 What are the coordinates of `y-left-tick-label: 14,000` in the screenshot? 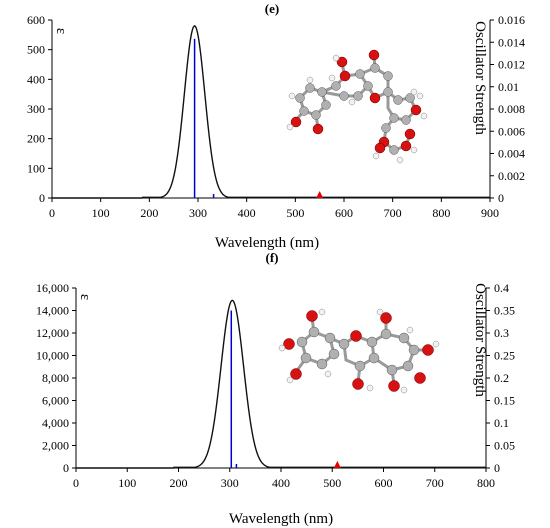 It's located at (52, 311).